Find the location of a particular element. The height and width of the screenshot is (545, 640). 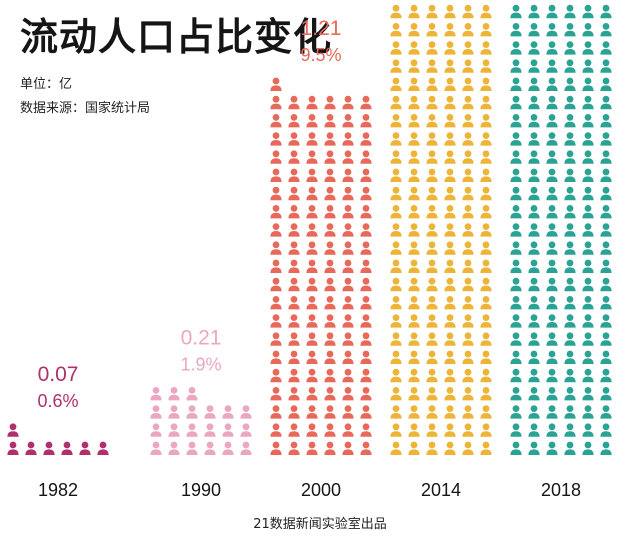

percent-label-1982: 0.6% is located at coordinates (57, 401).